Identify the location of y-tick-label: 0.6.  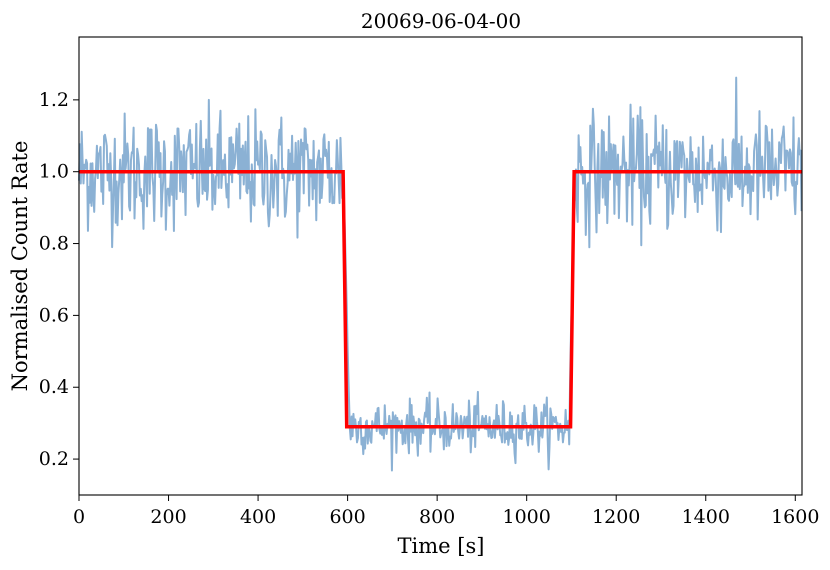
(54, 315).